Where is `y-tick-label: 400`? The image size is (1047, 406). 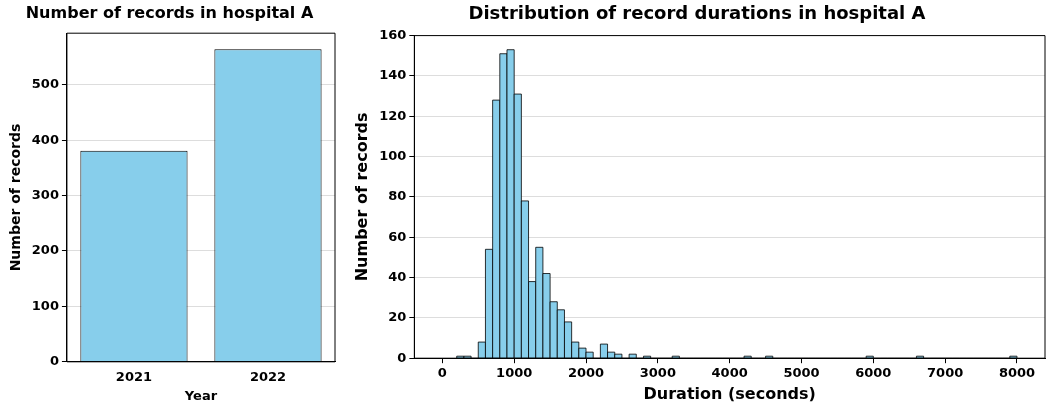
y-tick-label: 400 is located at coordinates (45, 139).